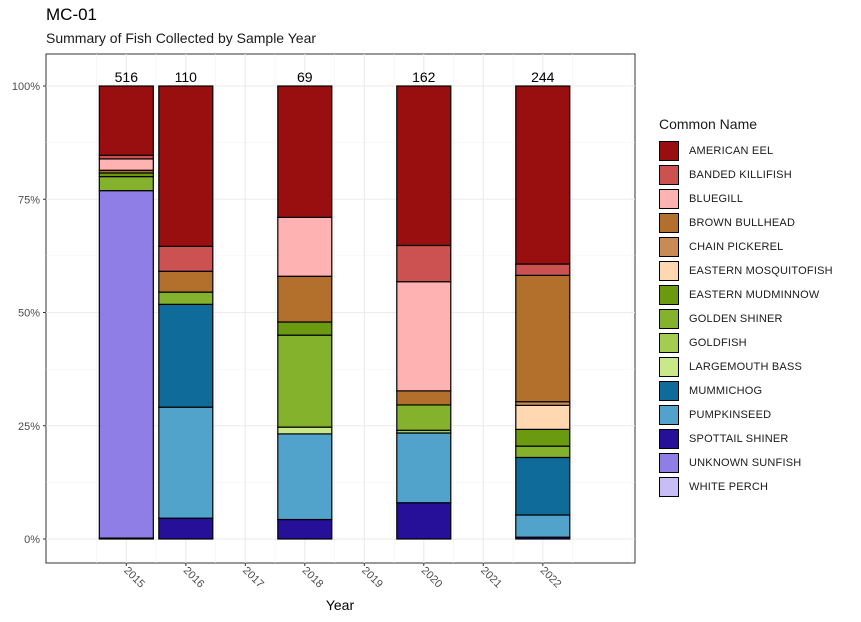 Image resolution: width=861 pixels, height=622 pixels. I want to click on legend-label: LARGEMOUTH BASS, so click(746, 367).